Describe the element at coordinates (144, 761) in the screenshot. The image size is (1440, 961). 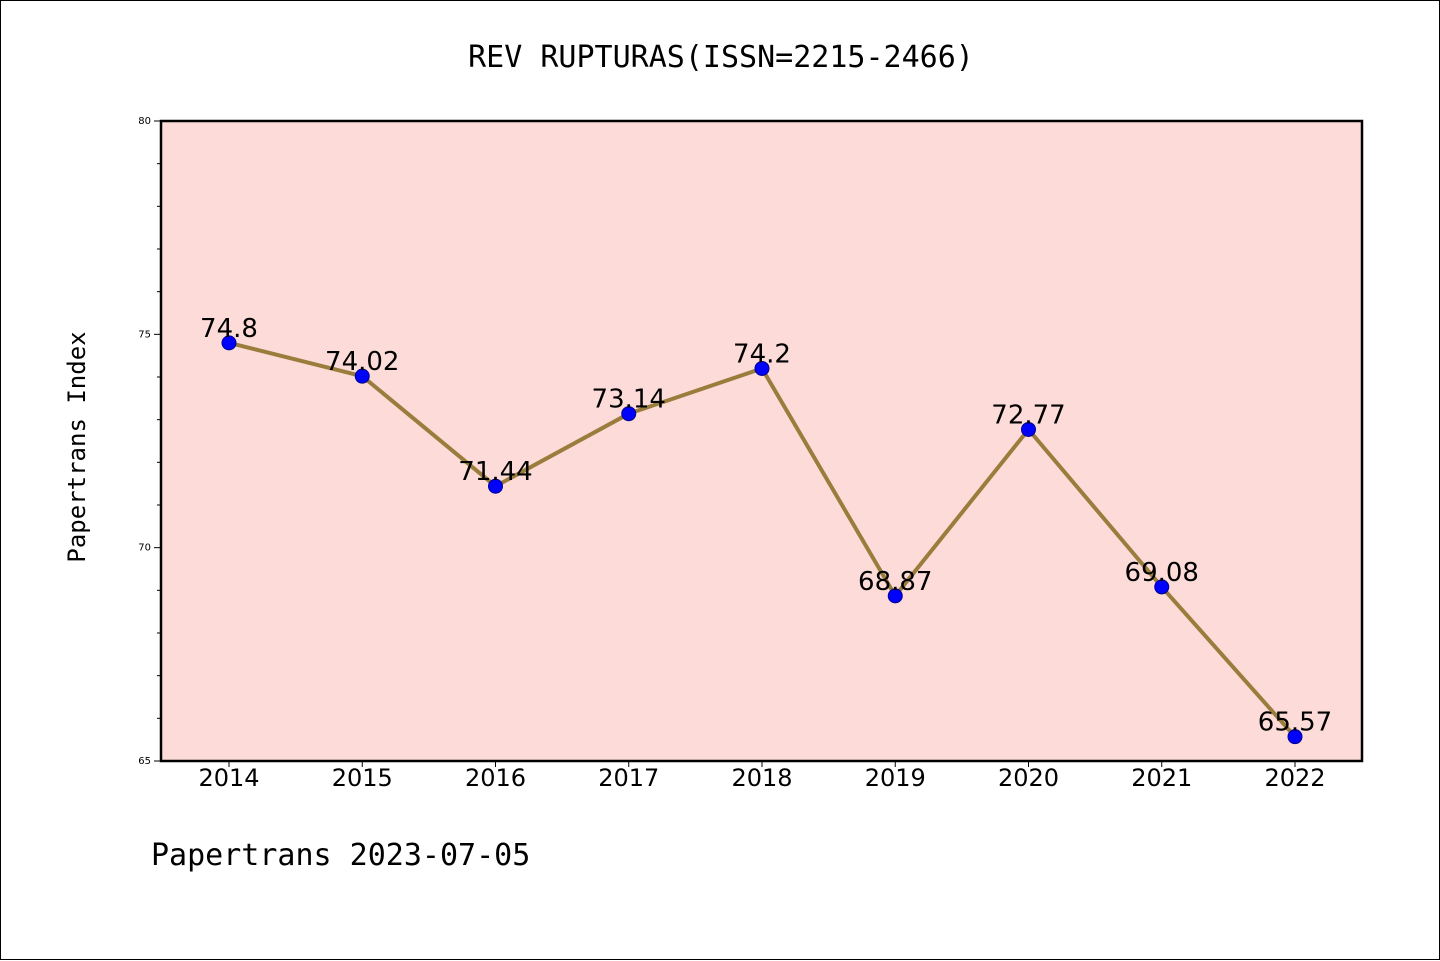
I see `y-tick-label: 65` at that location.